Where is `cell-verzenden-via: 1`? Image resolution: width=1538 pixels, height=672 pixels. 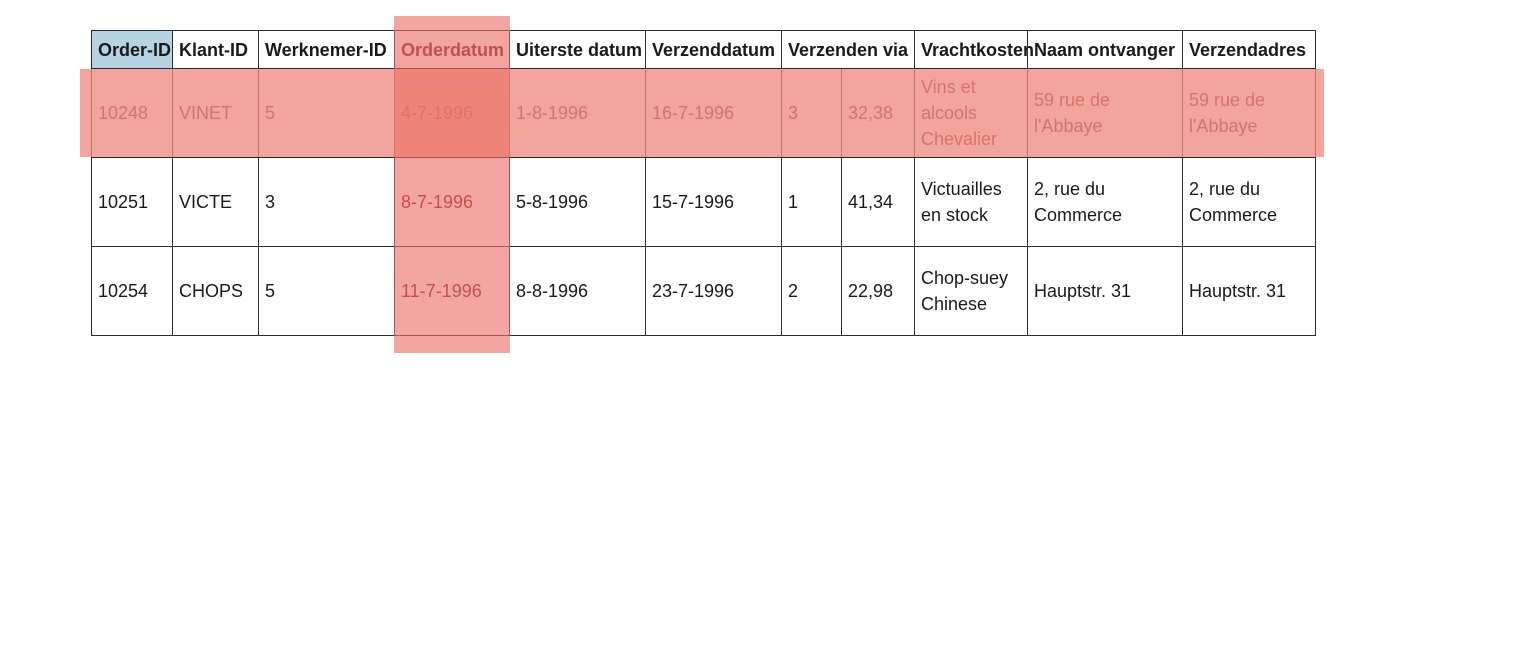 cell-verzenden-via: 1 is located at coordinates (811, 202).